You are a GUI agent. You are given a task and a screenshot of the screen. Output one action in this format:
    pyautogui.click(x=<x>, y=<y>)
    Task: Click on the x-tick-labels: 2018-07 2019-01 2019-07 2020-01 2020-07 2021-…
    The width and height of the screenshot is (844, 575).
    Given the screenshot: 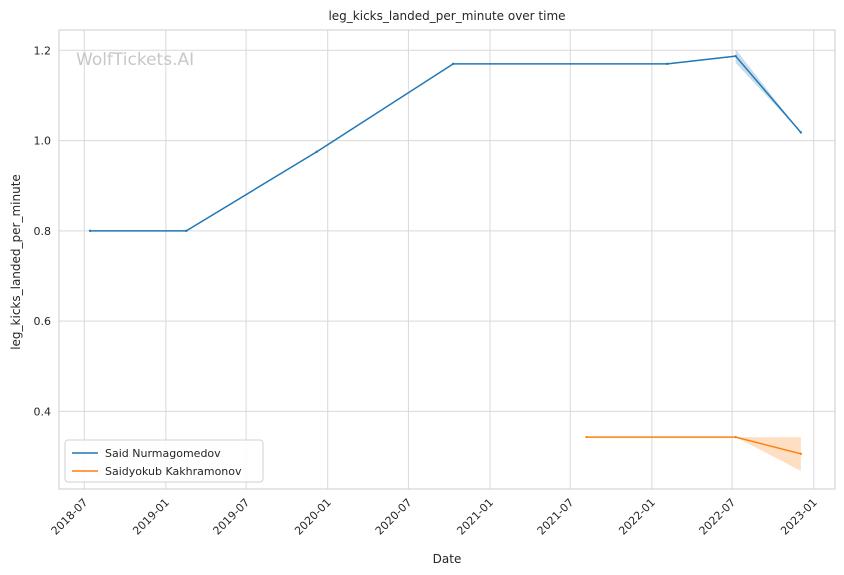 What is the action you would take?
    pyautogui.click(x=434, y=517)
    